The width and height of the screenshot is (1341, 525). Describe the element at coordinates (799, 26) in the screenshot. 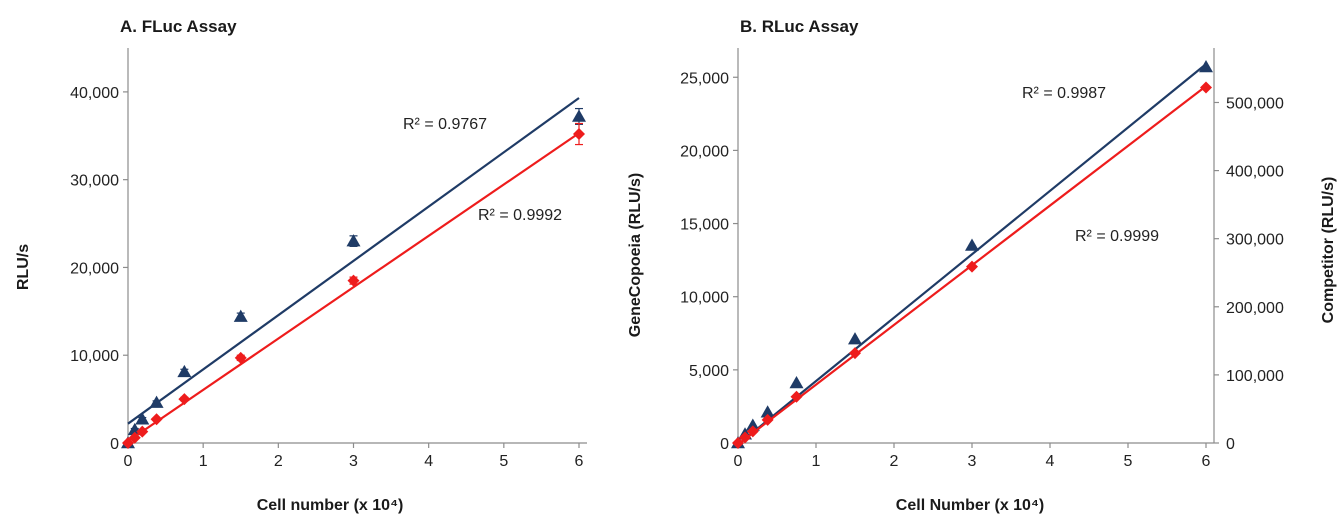

I see `panel-b-title: B. RLuc Assay` at that location.